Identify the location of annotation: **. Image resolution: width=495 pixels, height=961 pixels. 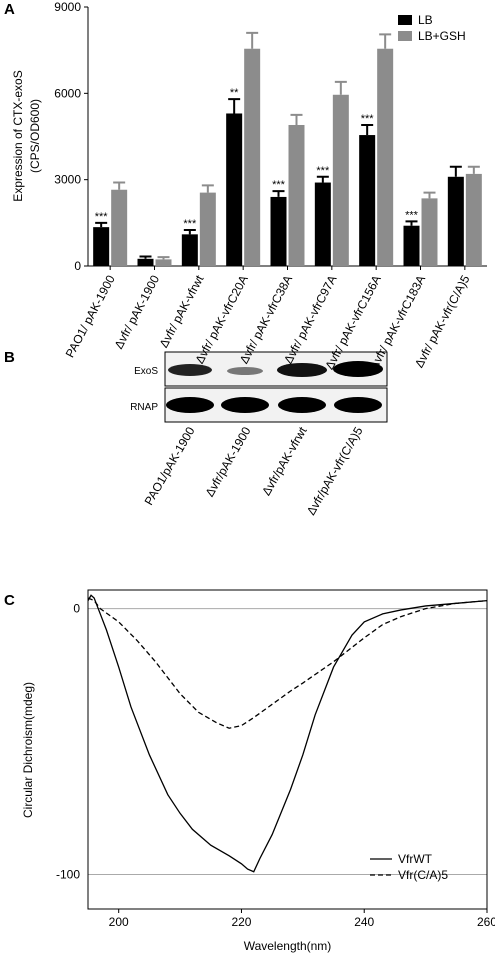
(234, 93).